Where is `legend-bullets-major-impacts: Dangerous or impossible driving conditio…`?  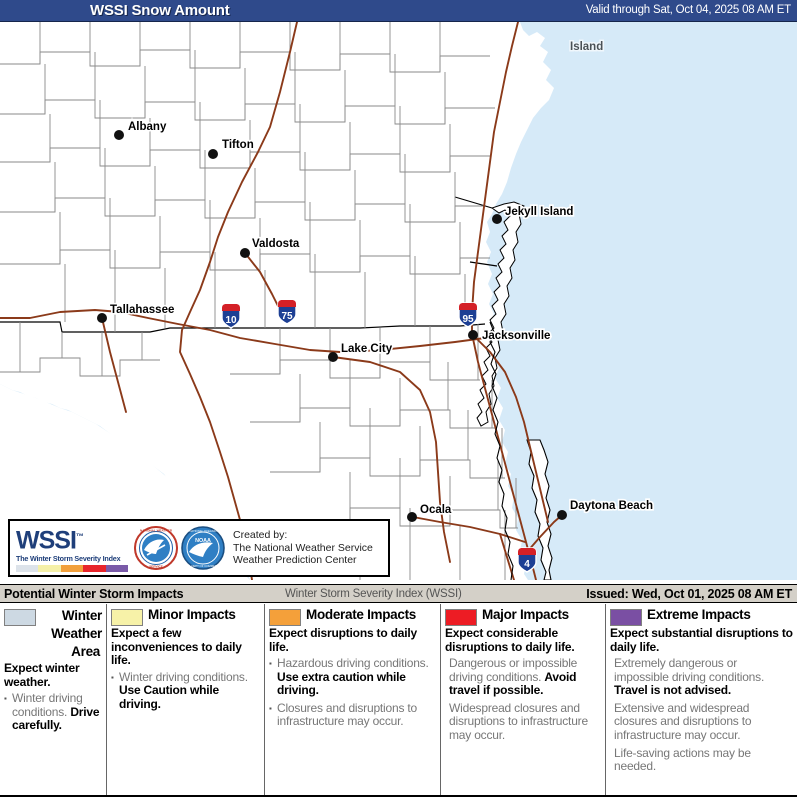 legend-bullets-major-impacts: Dangerous or impossible driving conditio… is located at coordinates (523, 699).